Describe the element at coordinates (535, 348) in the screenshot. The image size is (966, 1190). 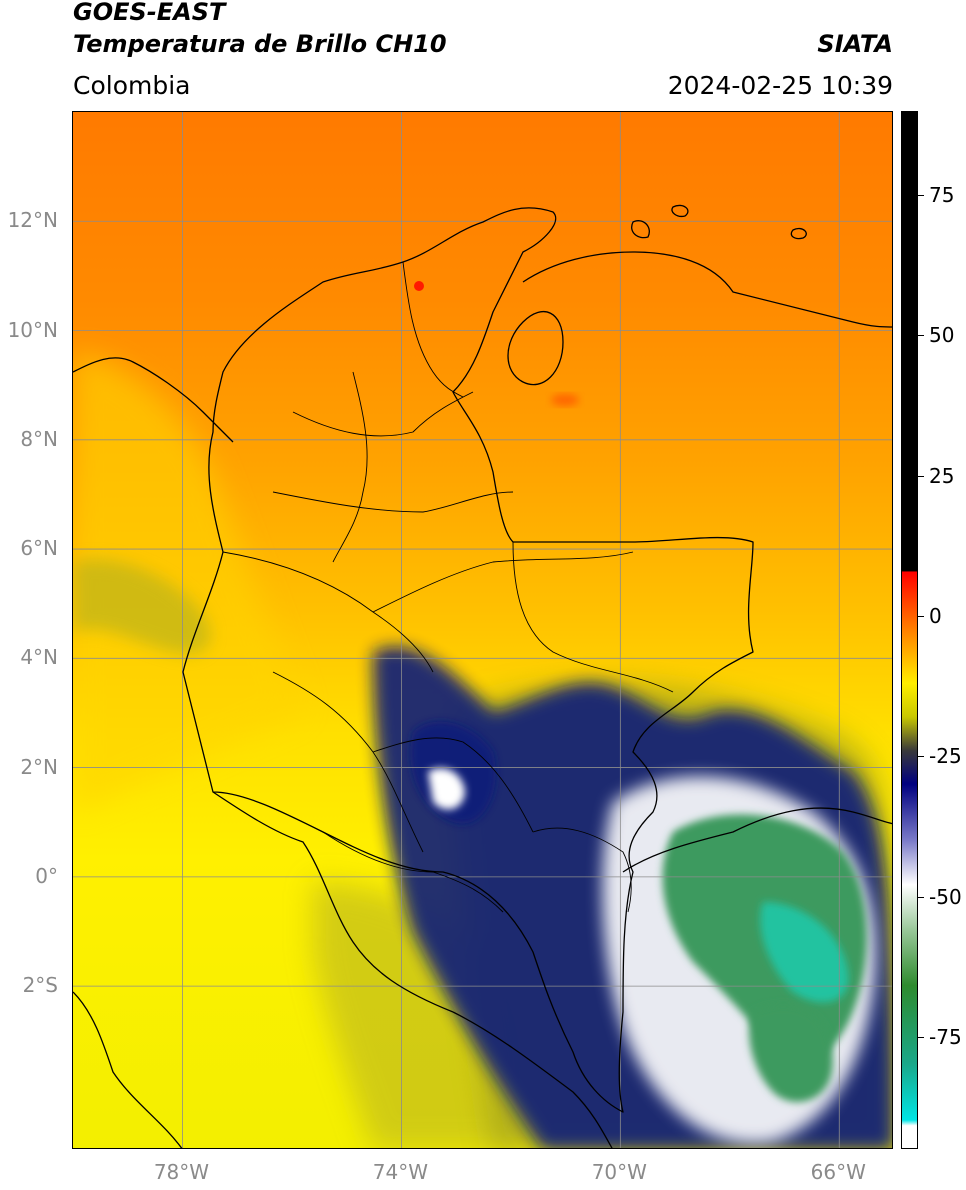
I see `lake-maracaibo` at that location.